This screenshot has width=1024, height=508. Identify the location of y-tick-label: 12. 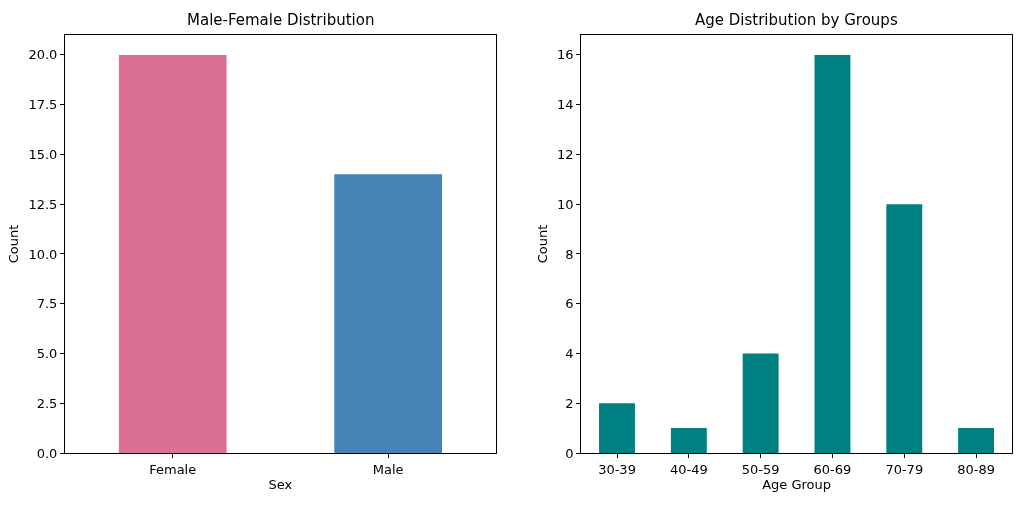
(565, 154).